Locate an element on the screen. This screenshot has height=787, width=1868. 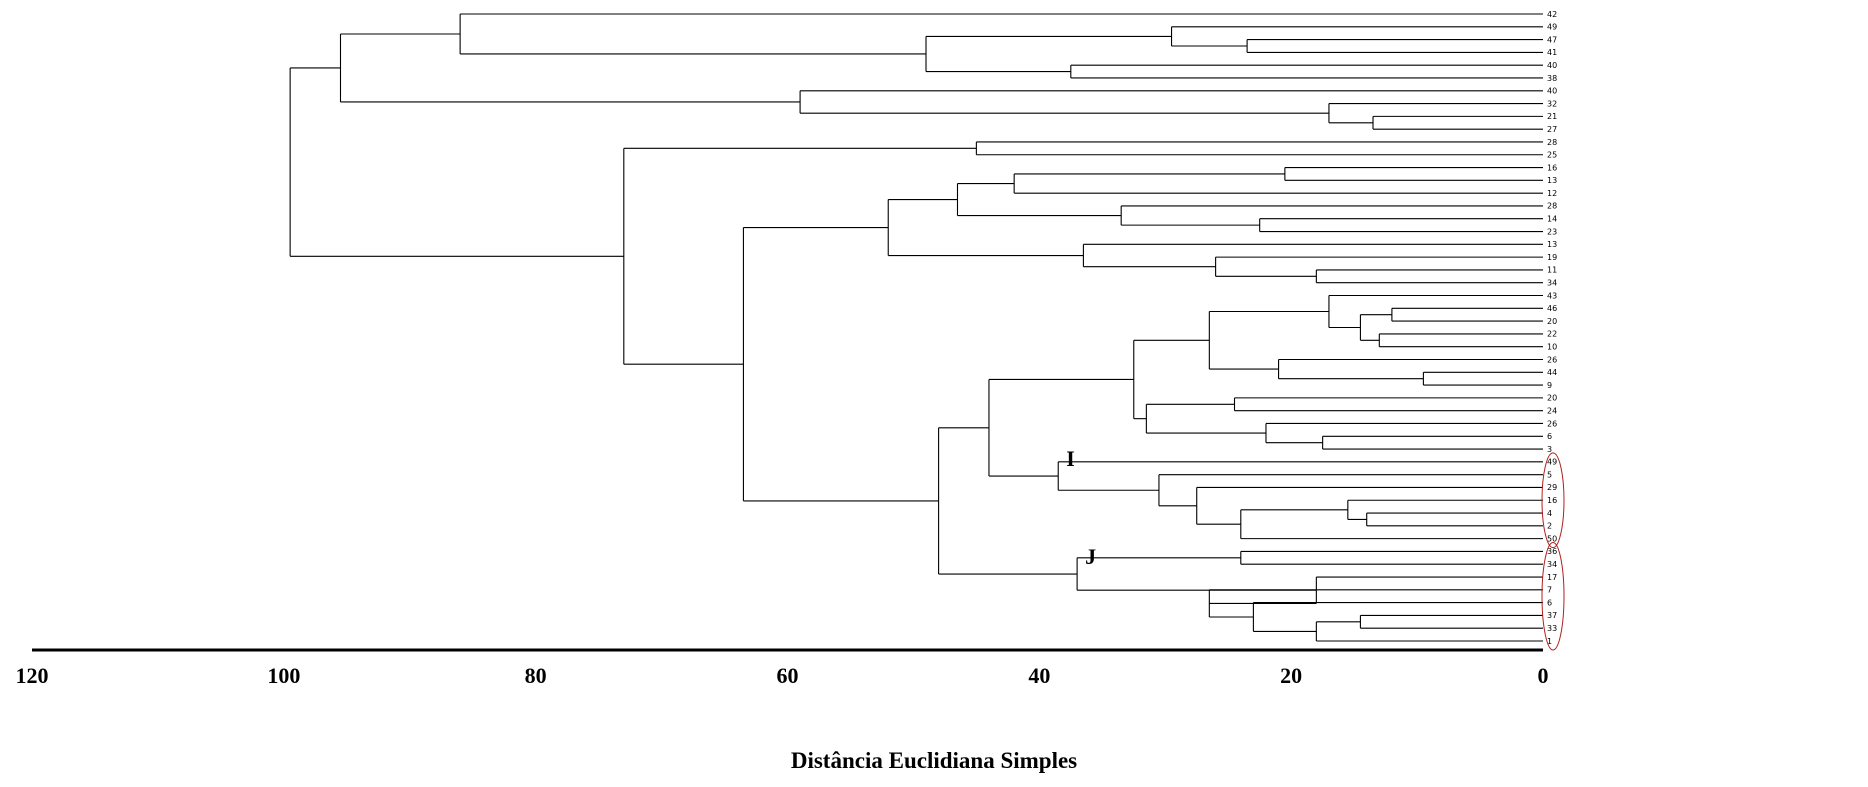
group-label: I is located at coordinates (1070, 458).